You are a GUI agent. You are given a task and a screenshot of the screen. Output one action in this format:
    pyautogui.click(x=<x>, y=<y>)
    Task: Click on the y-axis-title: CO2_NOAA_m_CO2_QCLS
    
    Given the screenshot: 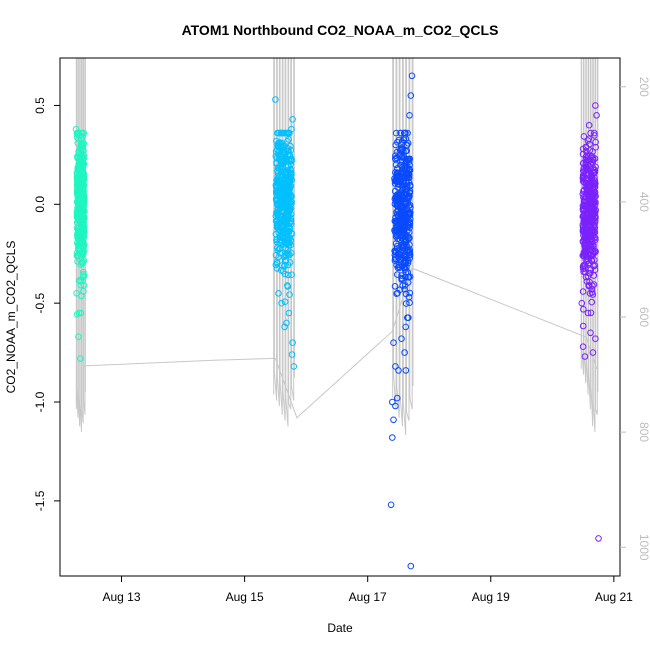 What is the action you would take?
    pyautogui.click(x=11, y=317)
    